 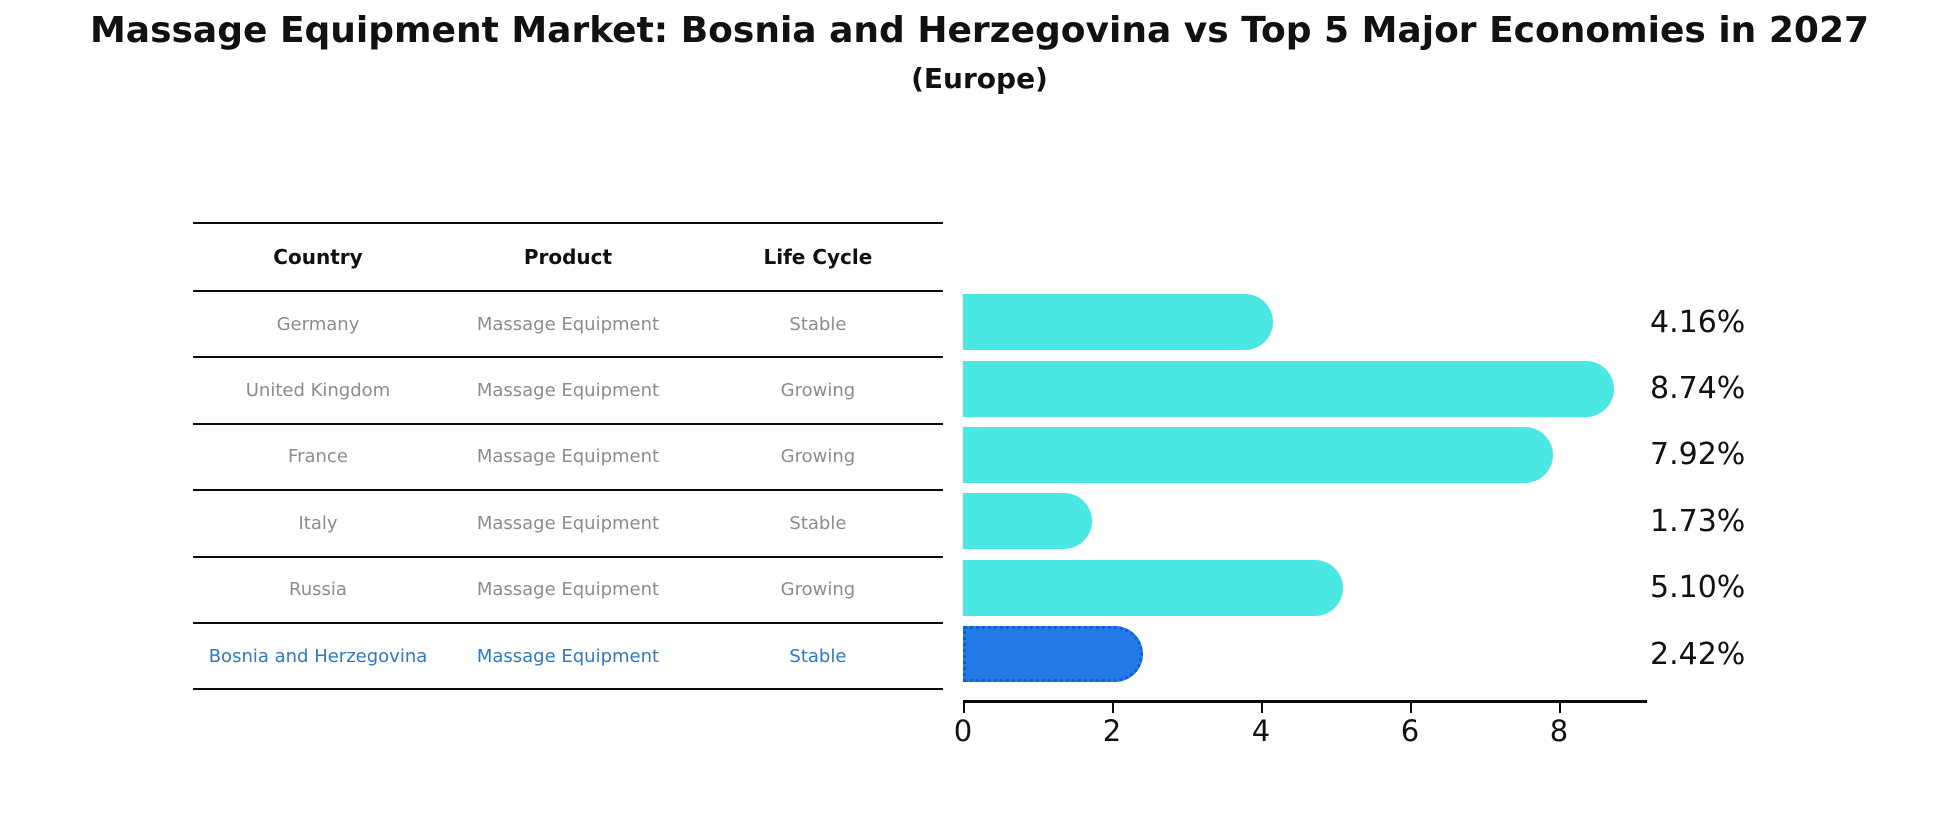 I want to click on table-row: Germany Massage Equipment Stable, so click(x=568, y=325).